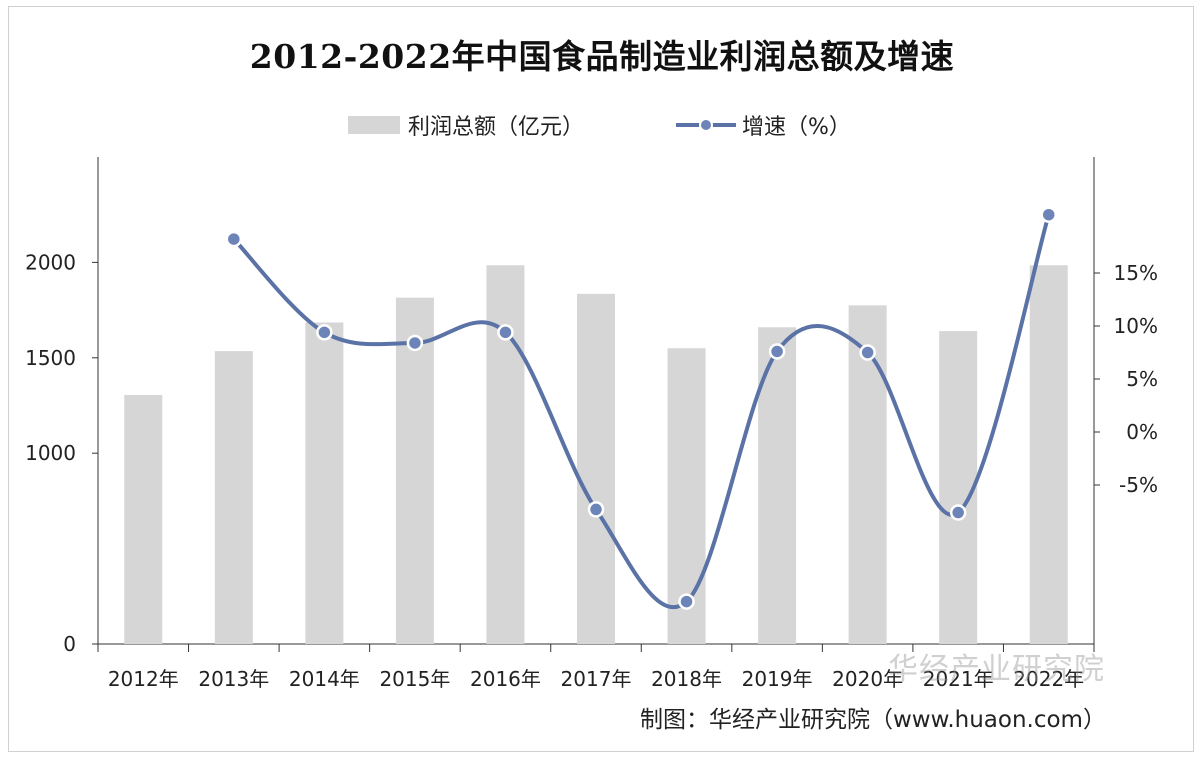 The width and height of the screenshot is (1204, 760). What do you see at coordinates (867, 474) in the screenshot?
I see `bar-2020年` at bounding box center [867, 474].